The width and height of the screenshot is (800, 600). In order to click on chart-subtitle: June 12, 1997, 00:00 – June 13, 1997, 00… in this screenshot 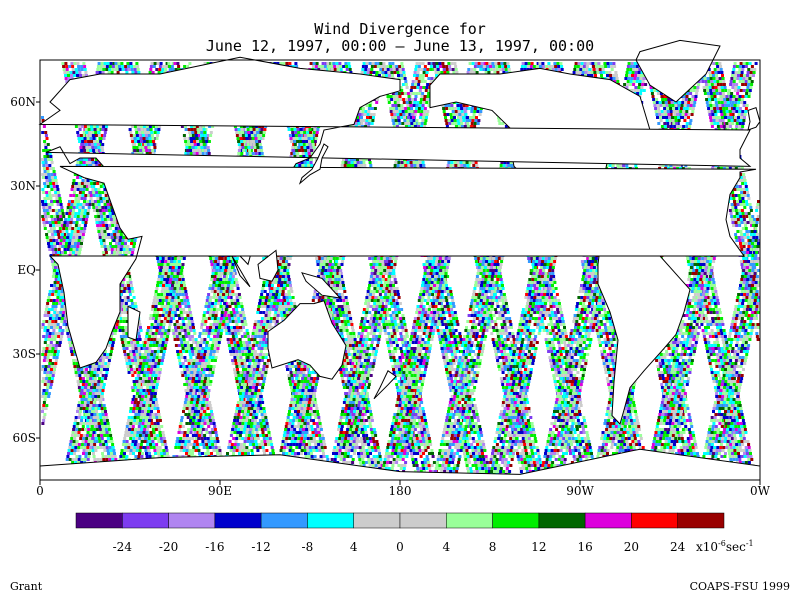, I will do `click(400, 46)`.